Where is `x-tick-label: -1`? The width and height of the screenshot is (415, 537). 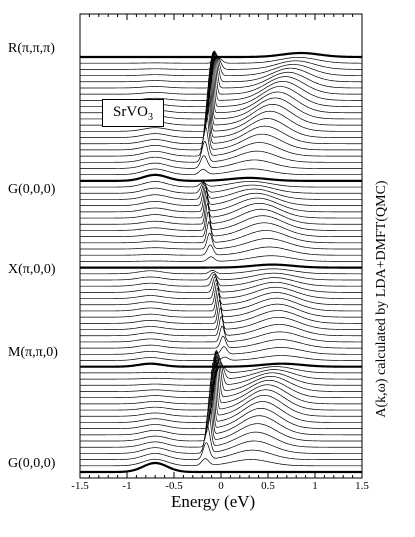
x-tick-label: -1 is located at coordinates (127, 486).